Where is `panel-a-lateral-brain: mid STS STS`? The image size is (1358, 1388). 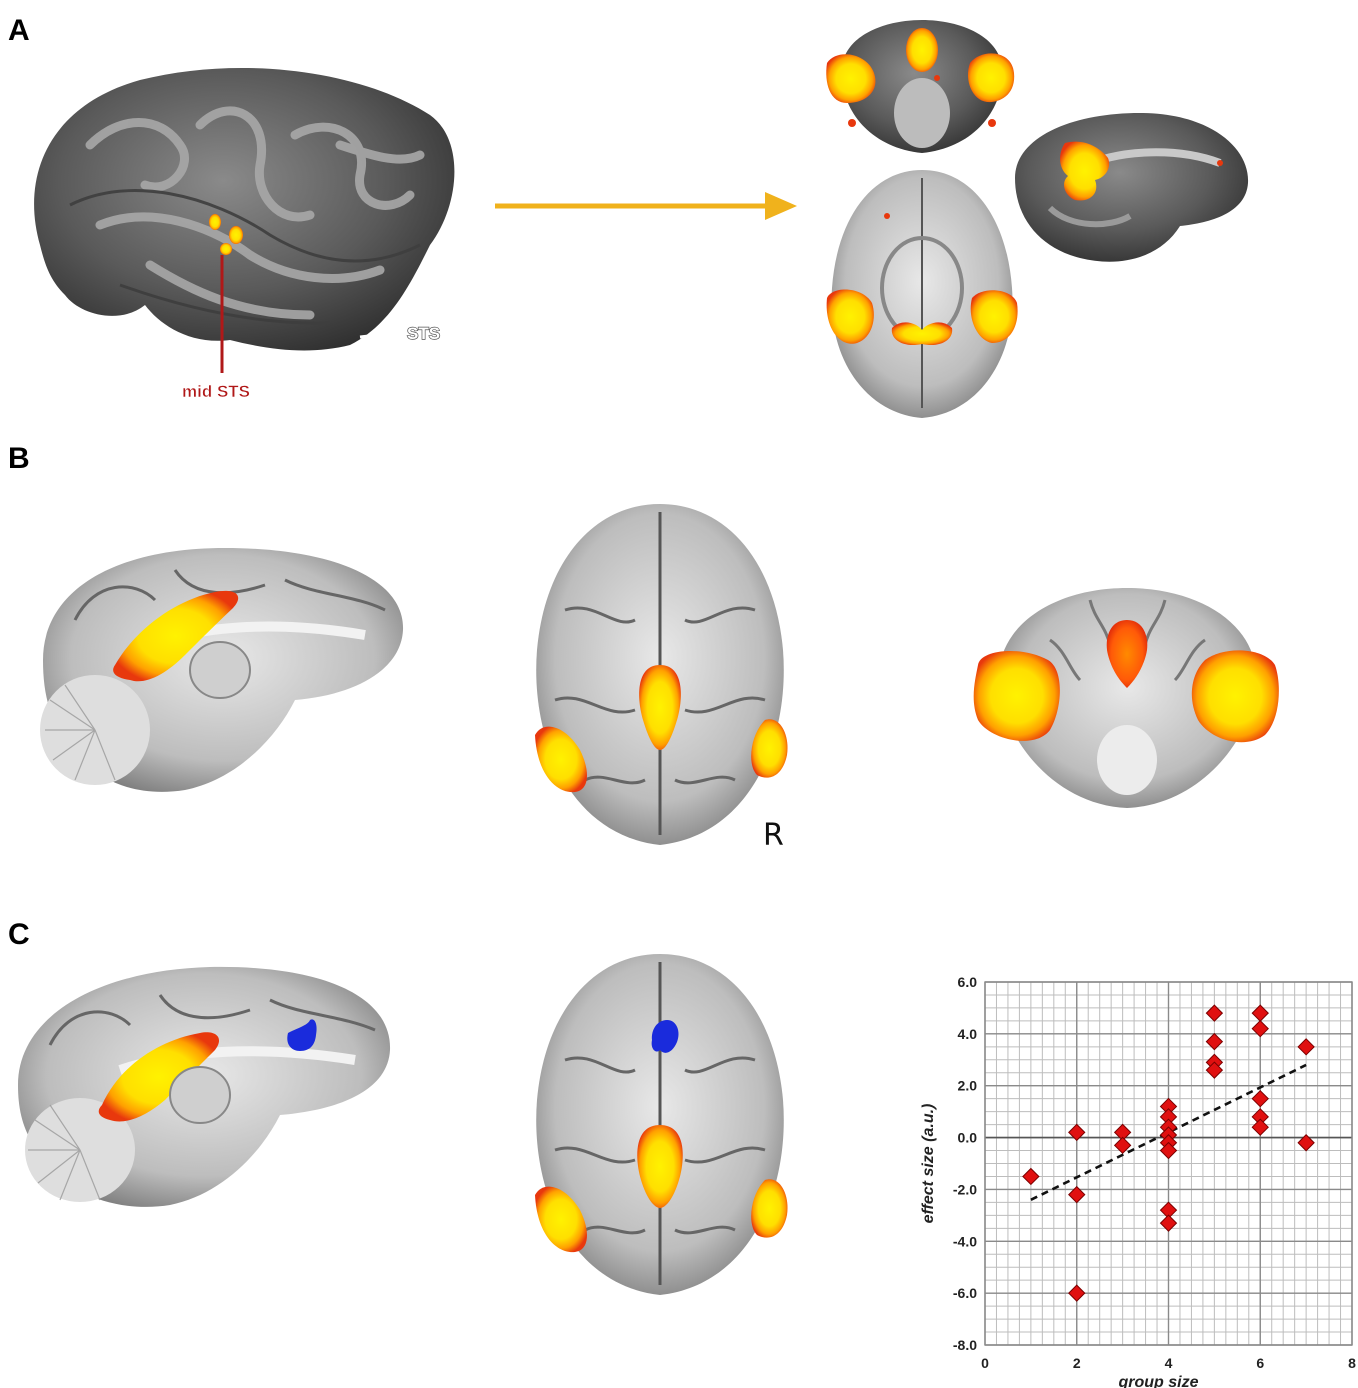 panel-a-lateral-brain: mid STS STS is located at coordinates (244, 234).